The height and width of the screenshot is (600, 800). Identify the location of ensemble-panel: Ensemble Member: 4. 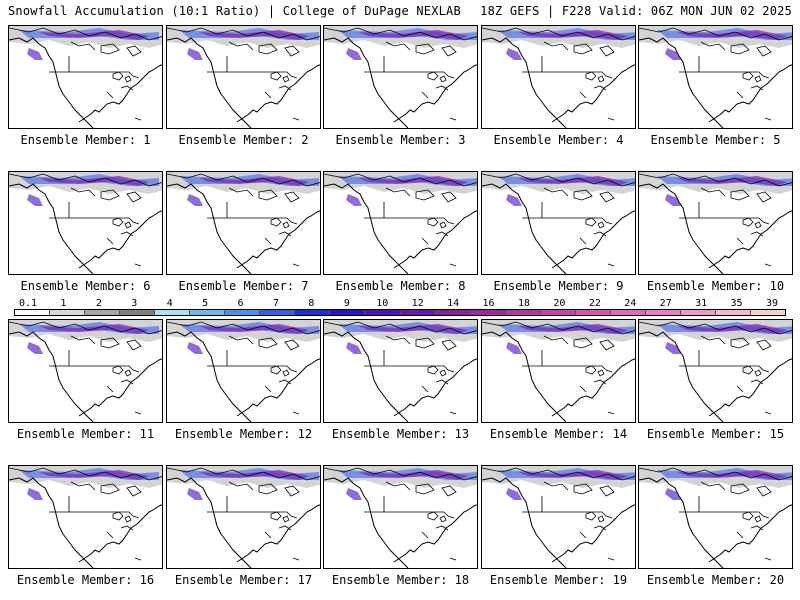
(558, 89).